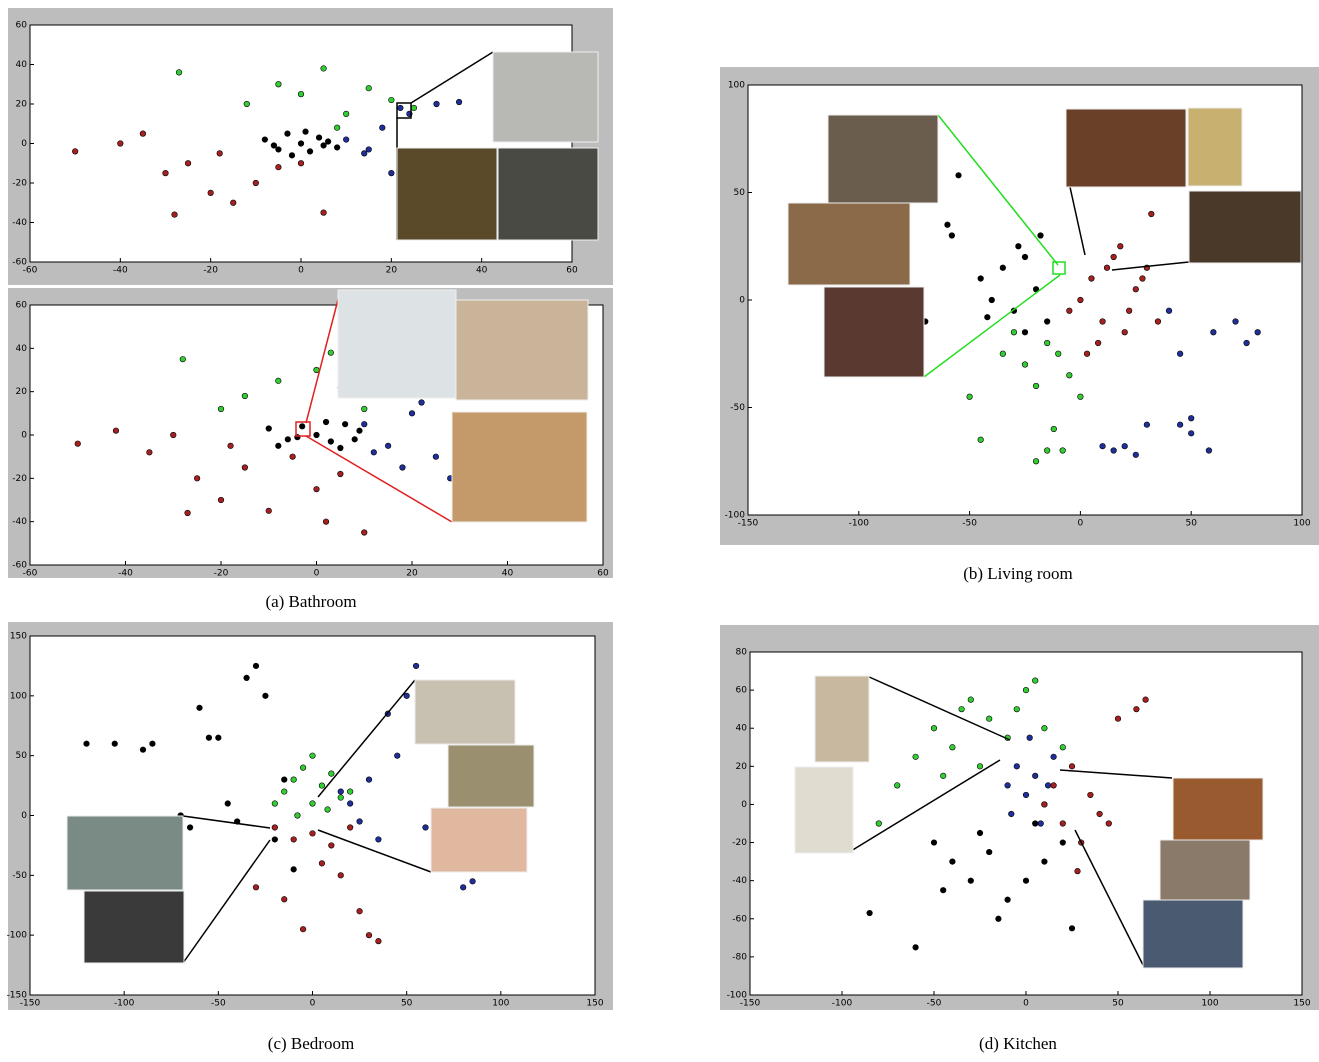 The width and height of the screenshot is (1319, 1062). Describe the element at coordinates (392, 271) in the screenshot. I see `x-tick-label: 20` at that location.